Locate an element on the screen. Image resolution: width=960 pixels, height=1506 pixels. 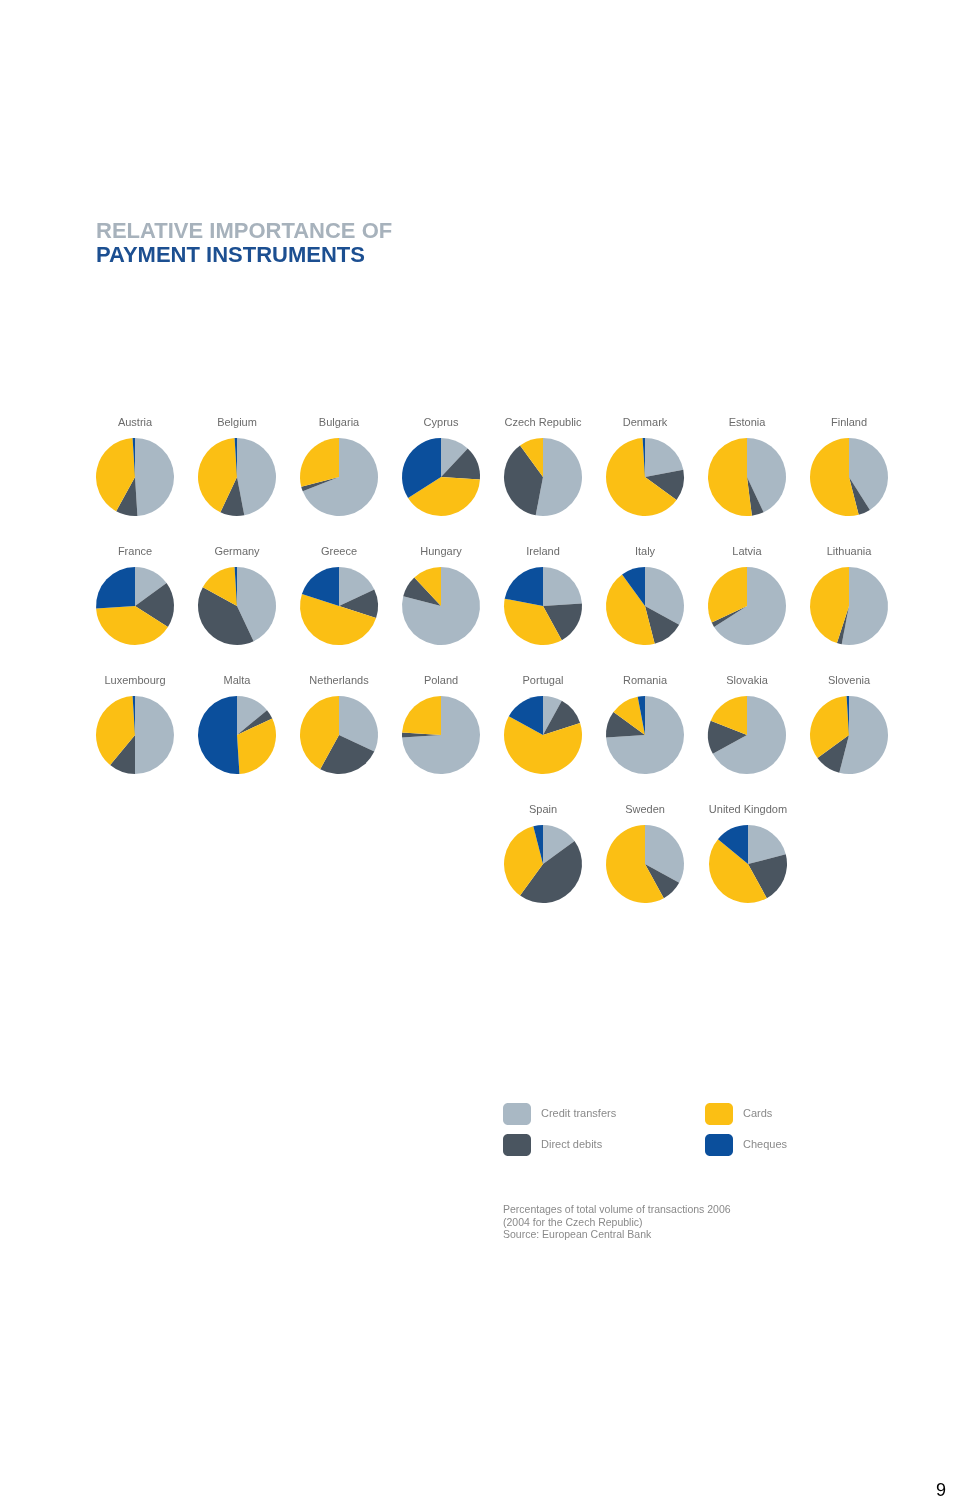
slice-label: Portugal is located at coordinates (543, 680).